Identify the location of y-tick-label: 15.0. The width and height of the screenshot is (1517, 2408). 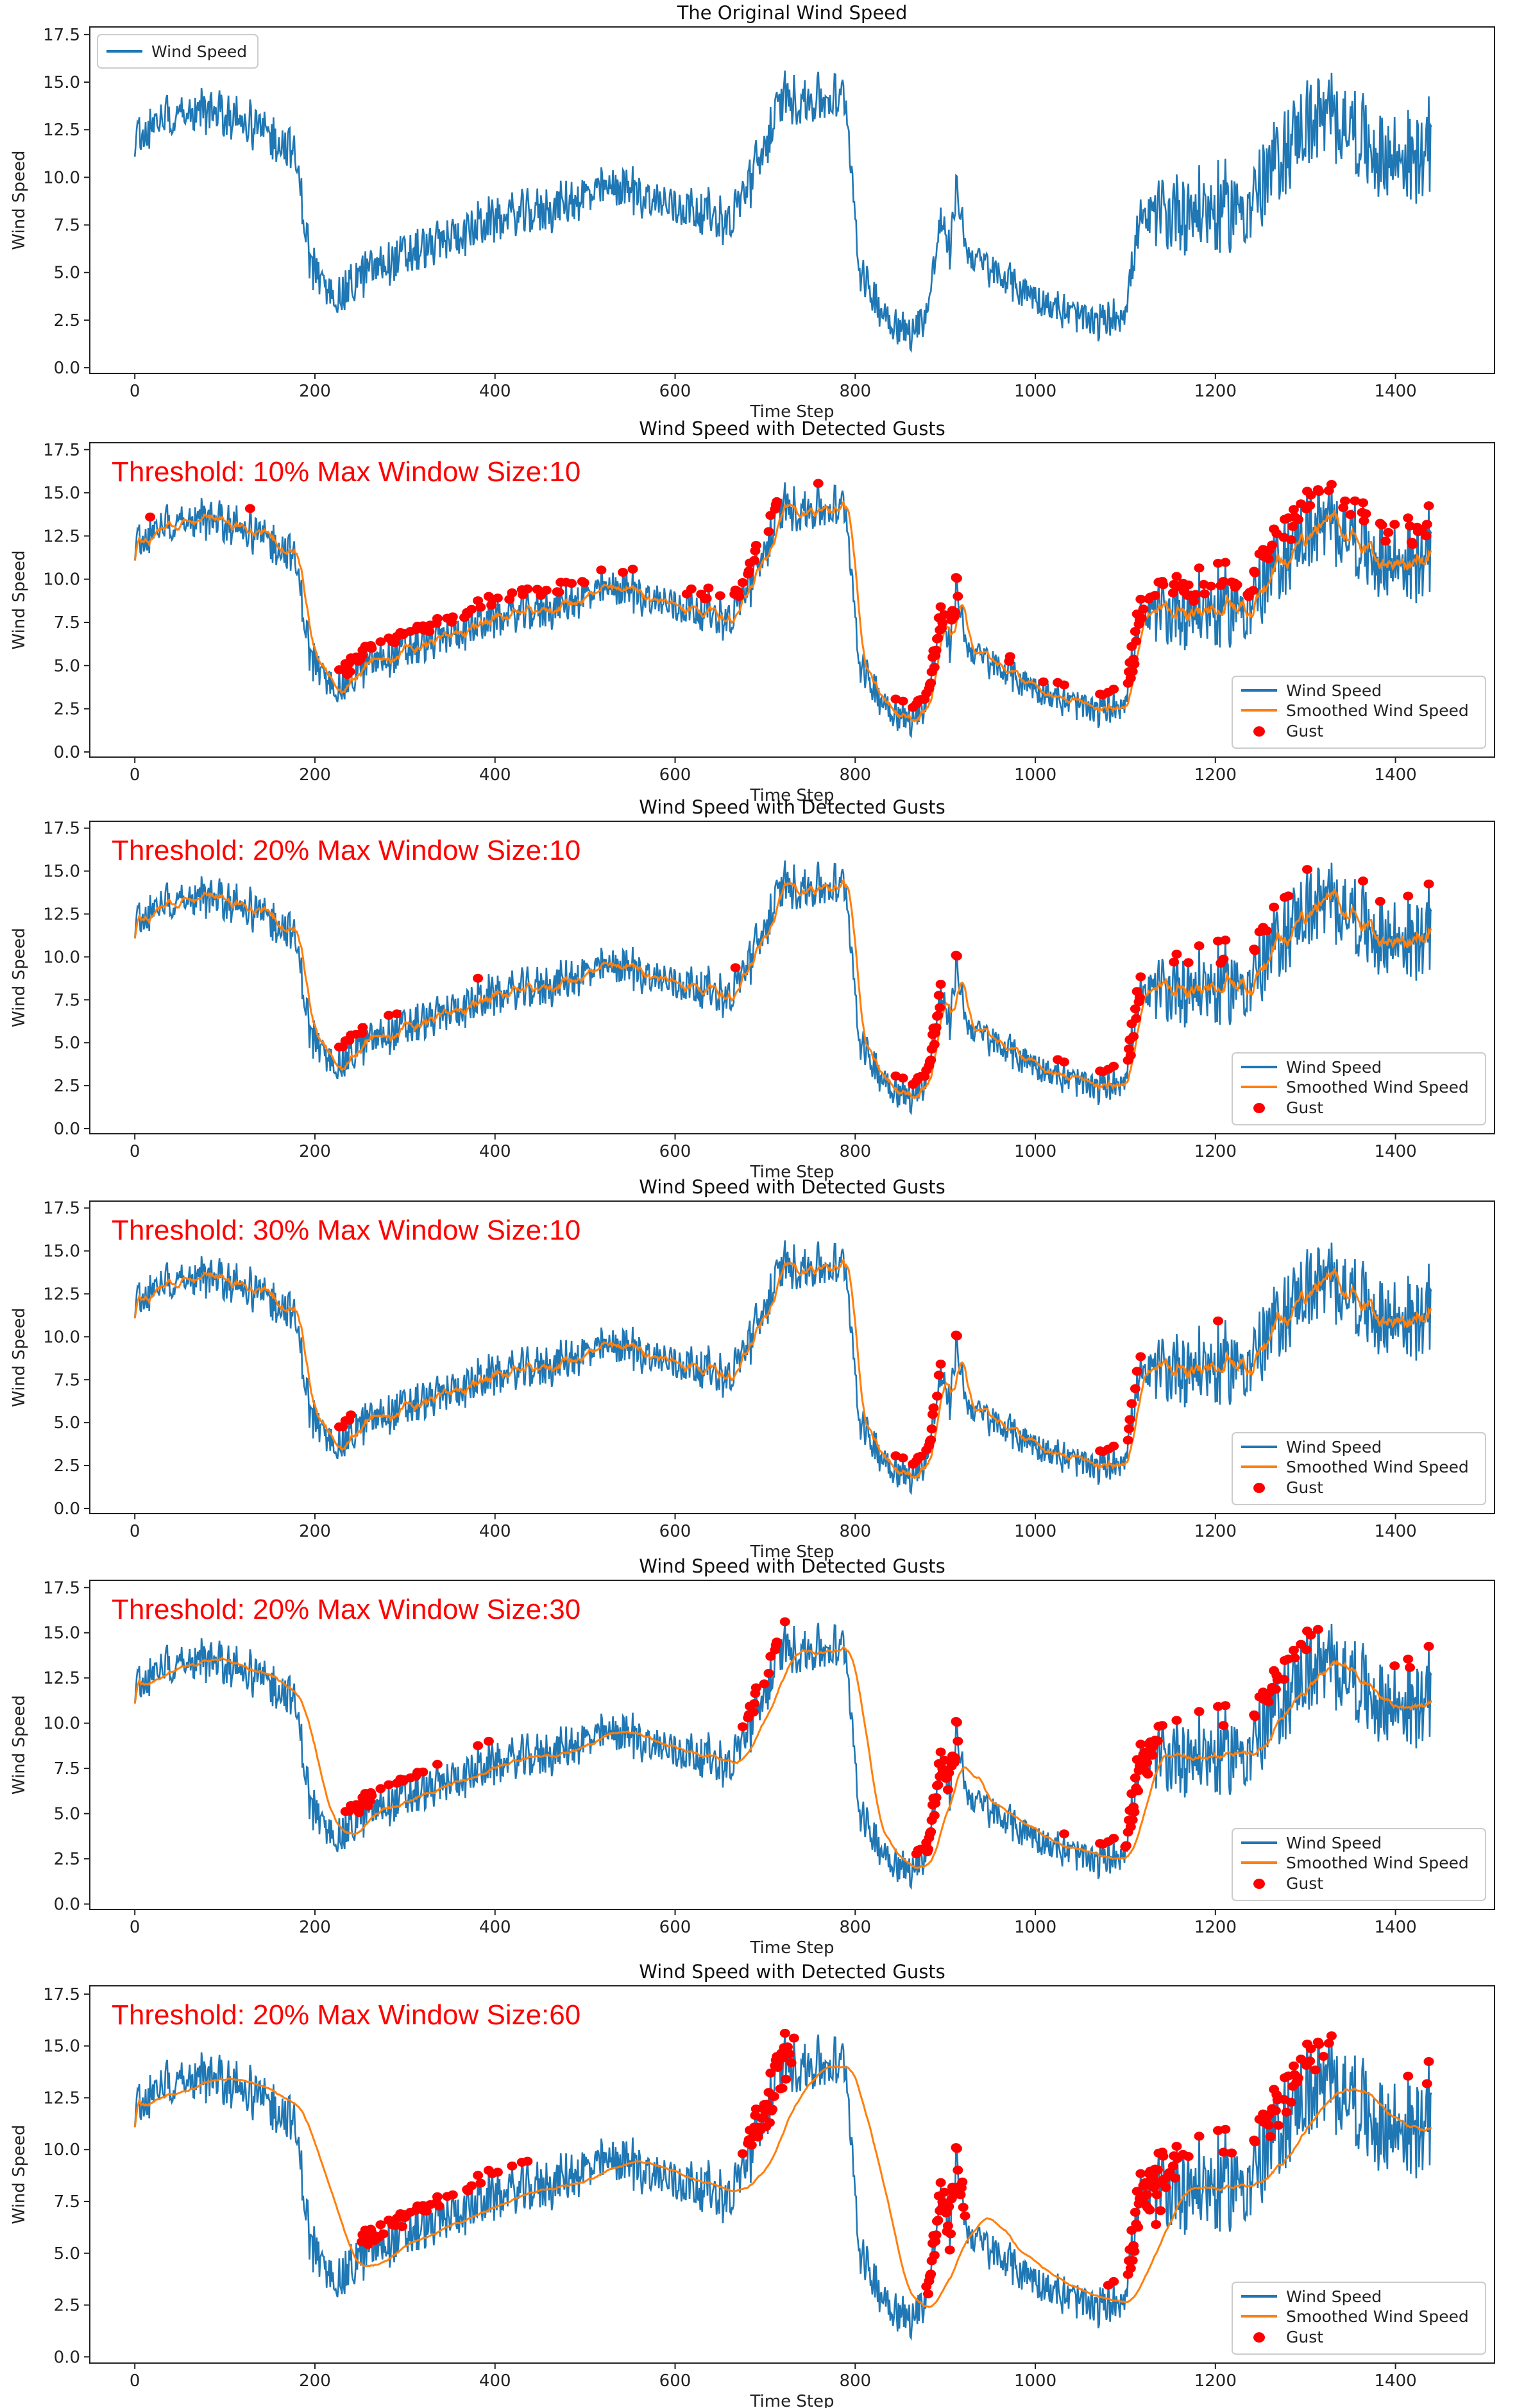
(61, 82).